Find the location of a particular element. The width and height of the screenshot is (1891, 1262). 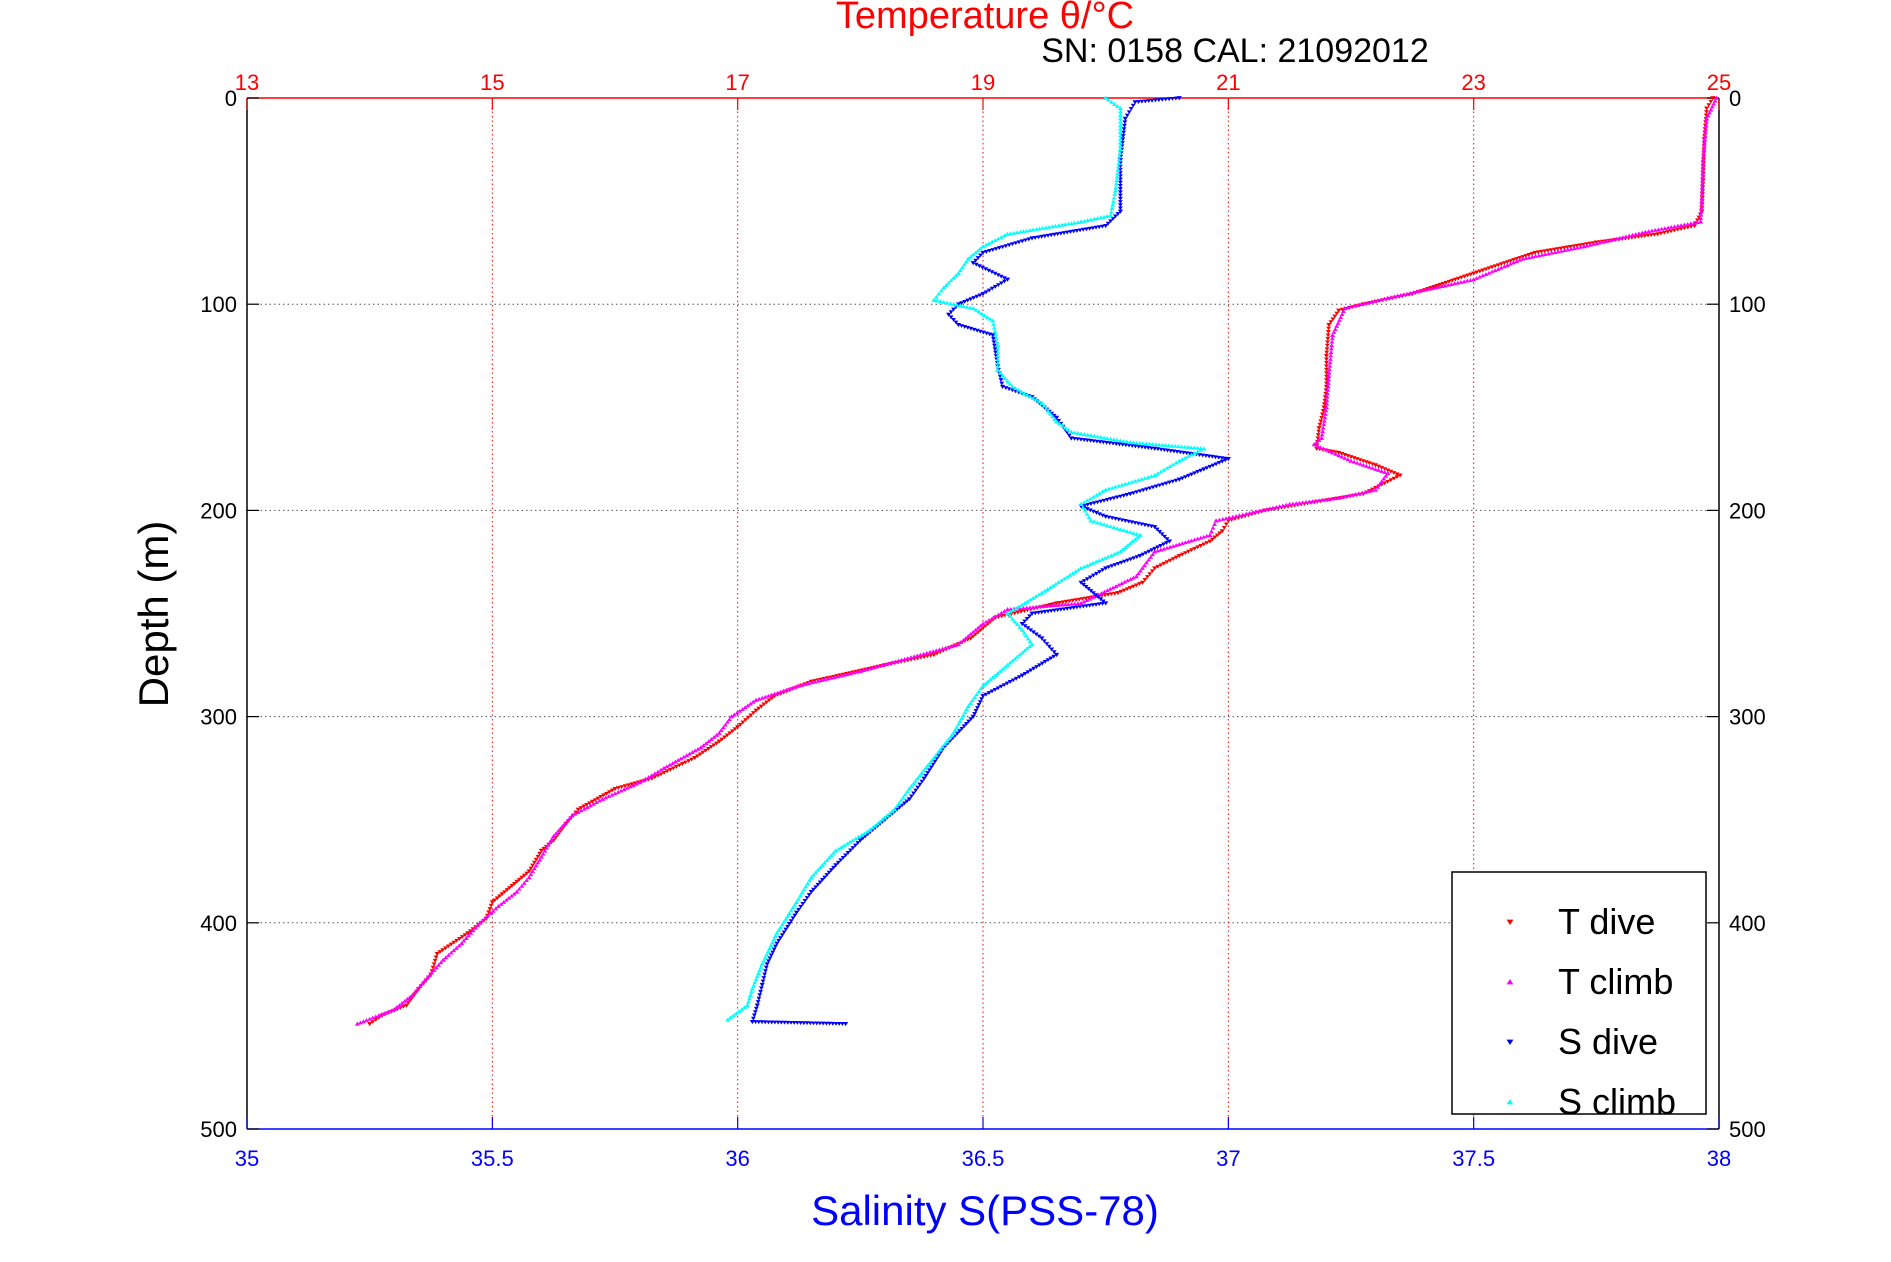

salinity-tick-label: 38 is located at coordinates (1719, 1158).